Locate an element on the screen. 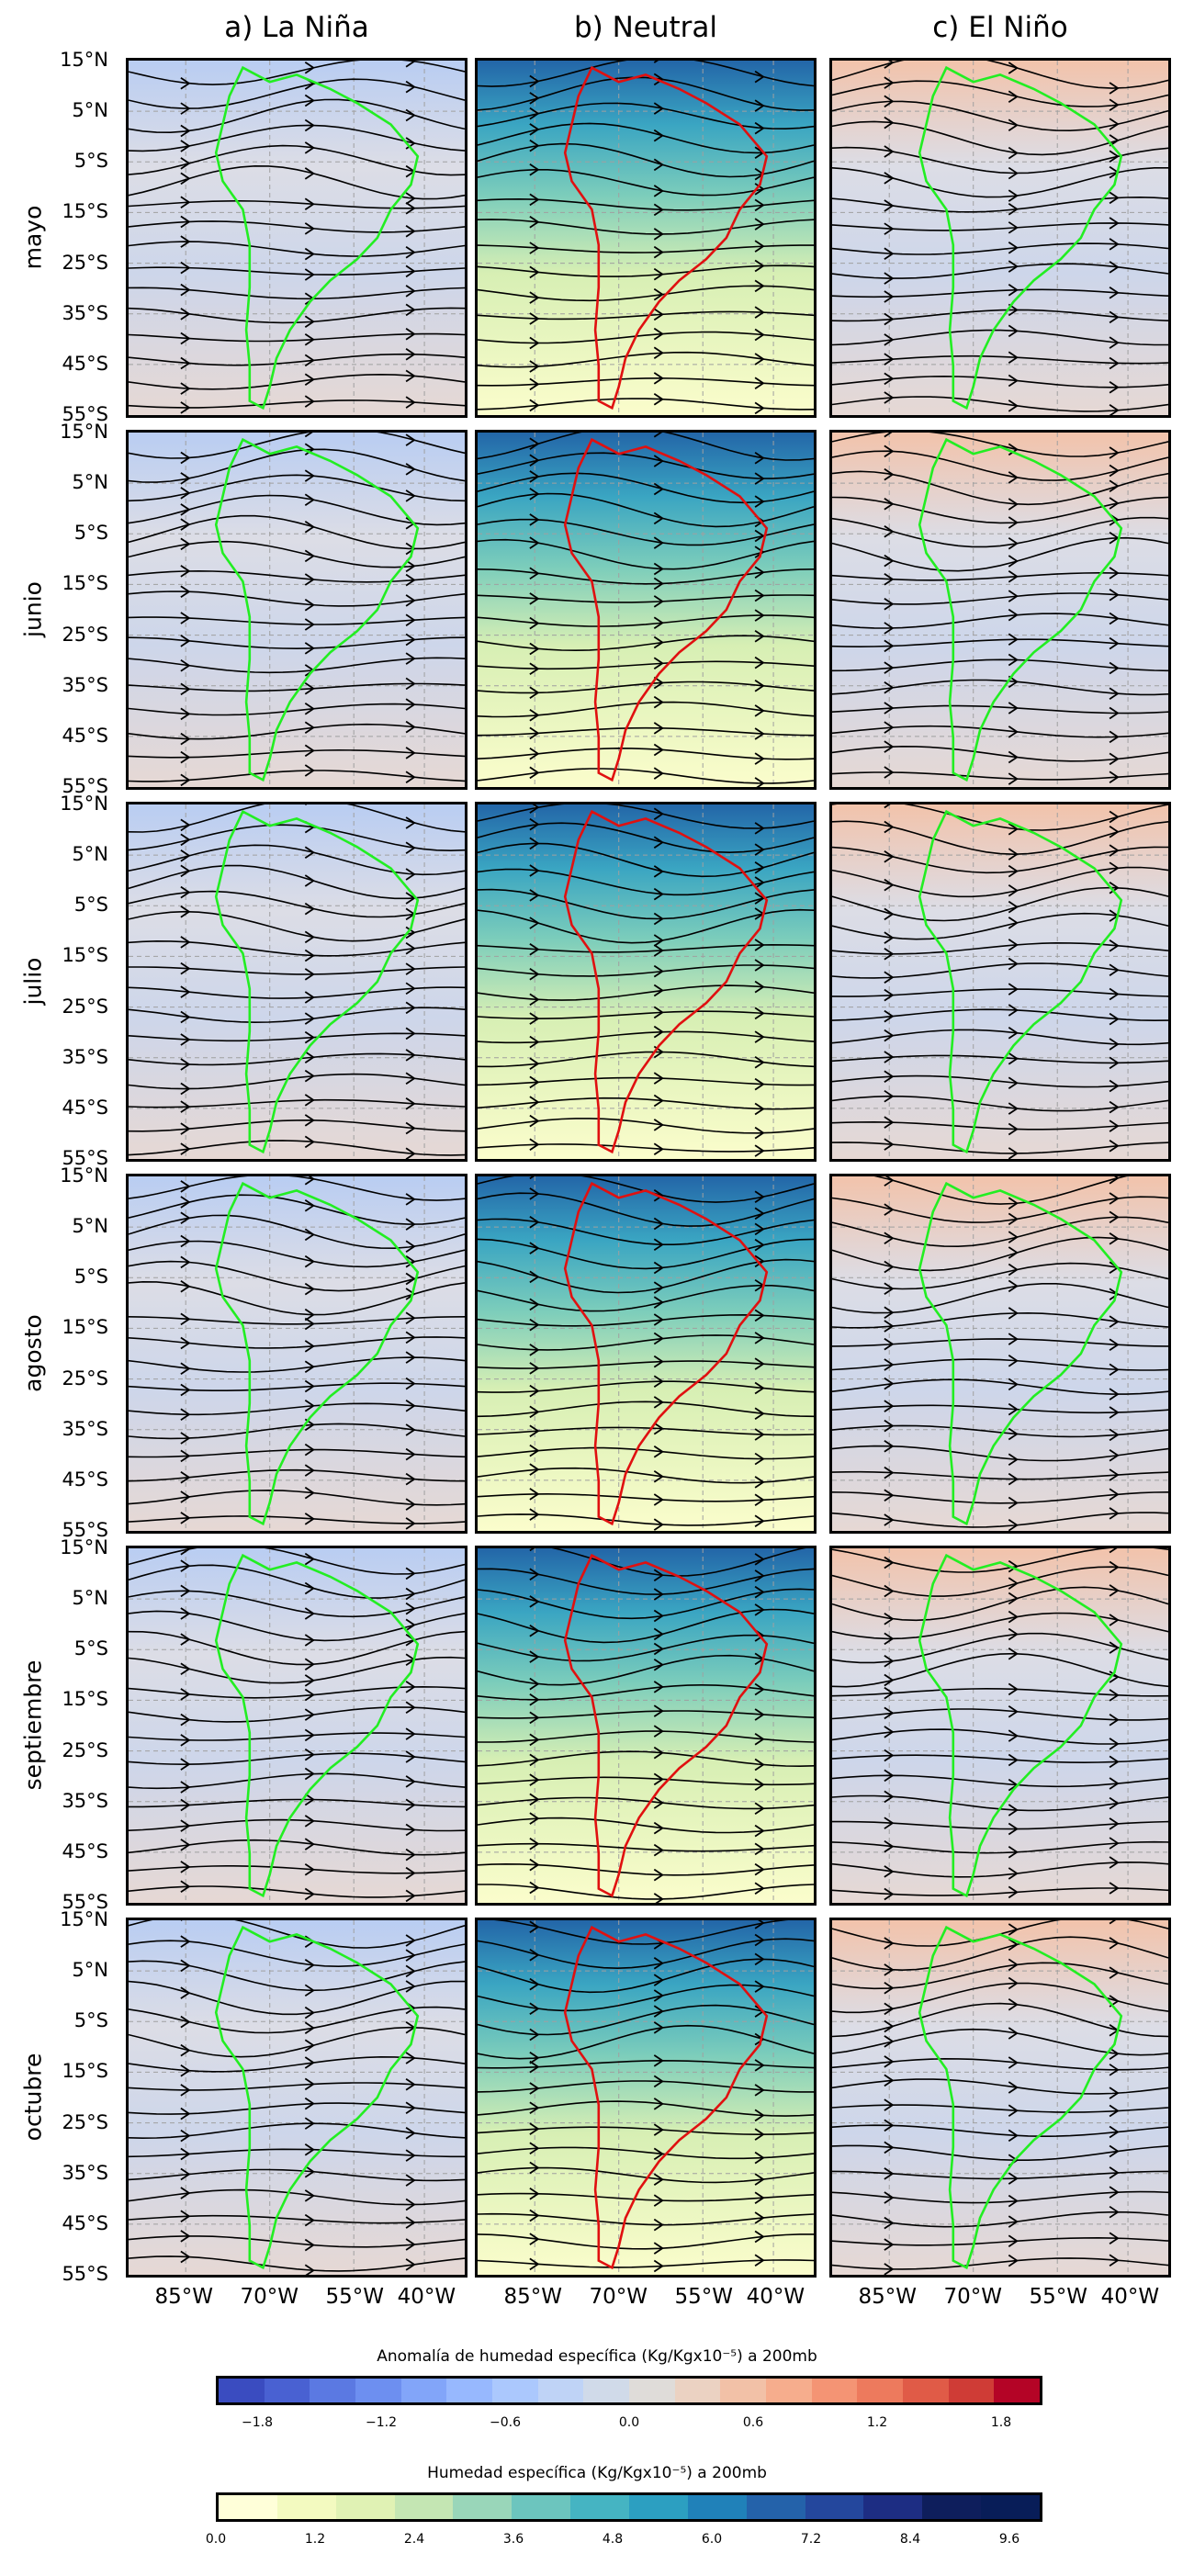  humidity-field is located at coordinates (646, 2097).